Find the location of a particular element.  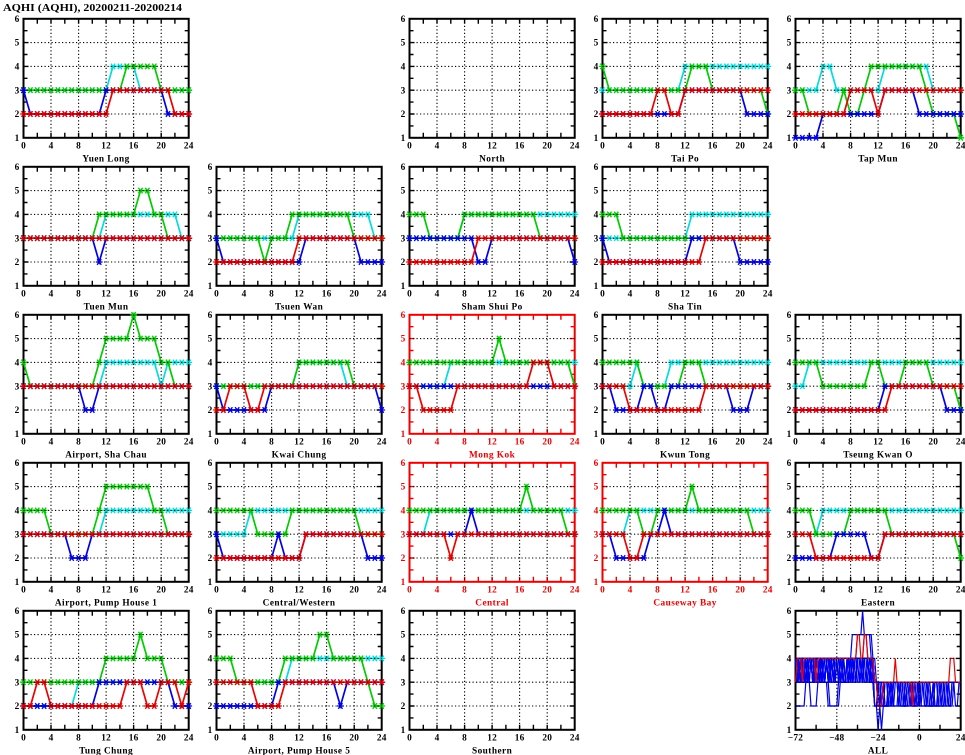

svg-text: Sham Shui Po is located at coordinates (491, 308).